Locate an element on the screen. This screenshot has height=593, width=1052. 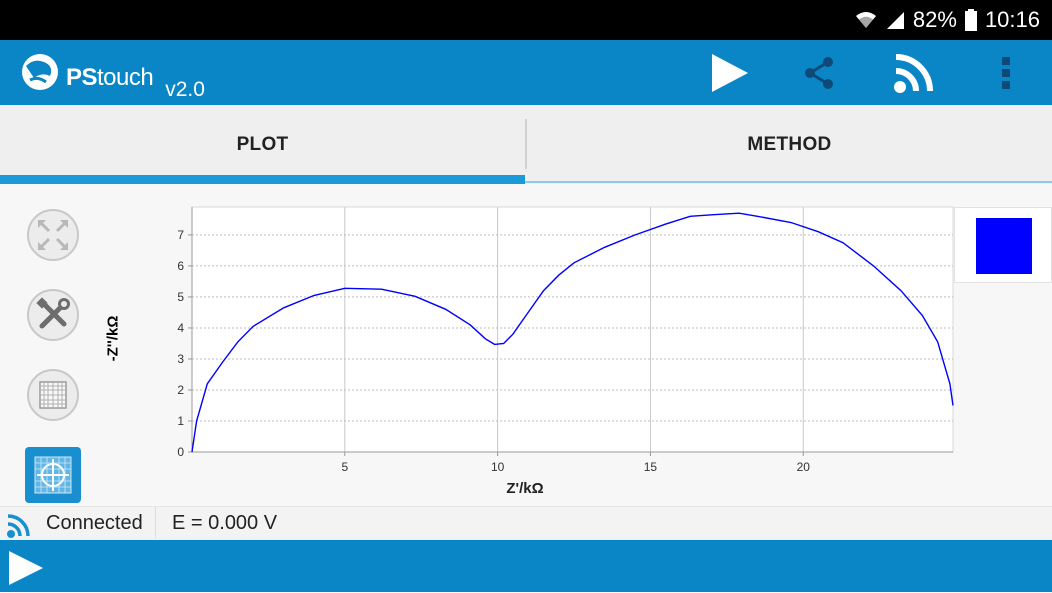
app-brand: PStouch is located at coordinates (110, 77).